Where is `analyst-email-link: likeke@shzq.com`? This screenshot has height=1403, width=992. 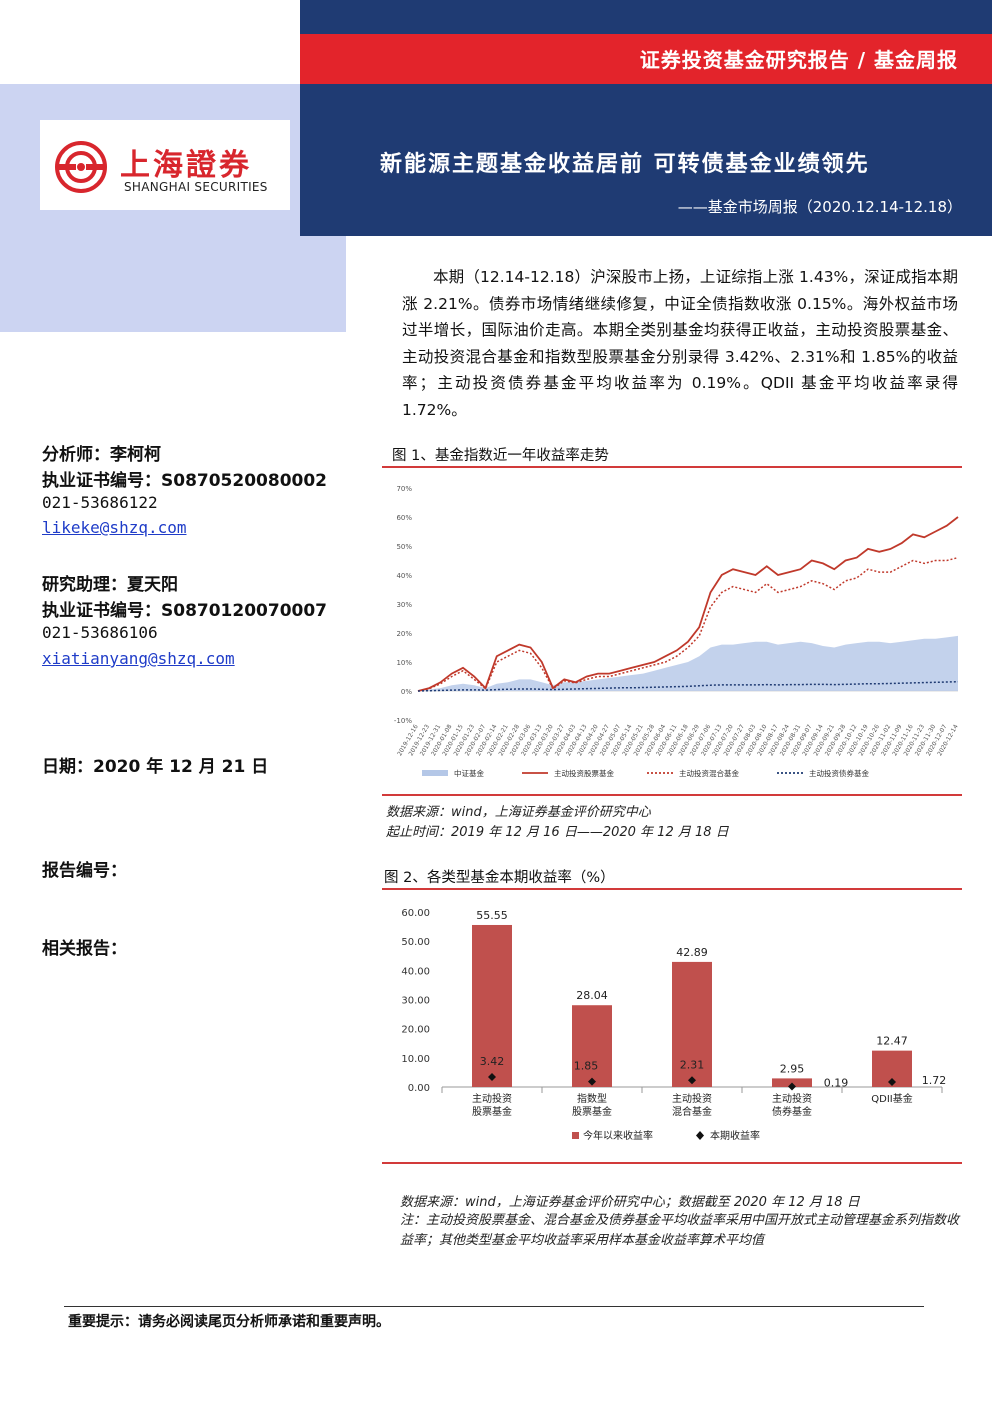 analyst-email-link: likeke@shzq.com is located at coordinates (114, 527).